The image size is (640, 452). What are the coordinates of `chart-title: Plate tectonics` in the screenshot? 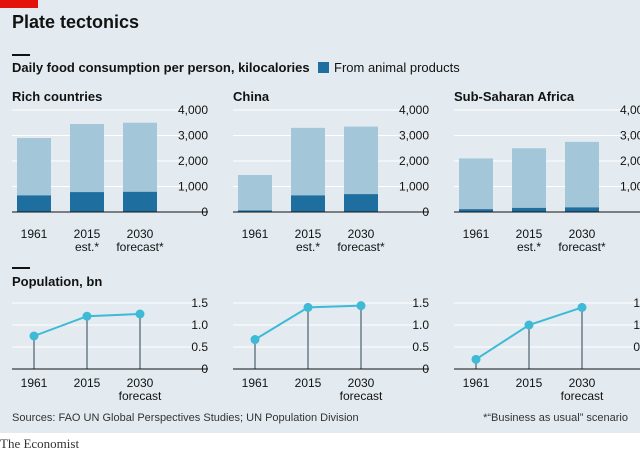 It's located at (75, 22).